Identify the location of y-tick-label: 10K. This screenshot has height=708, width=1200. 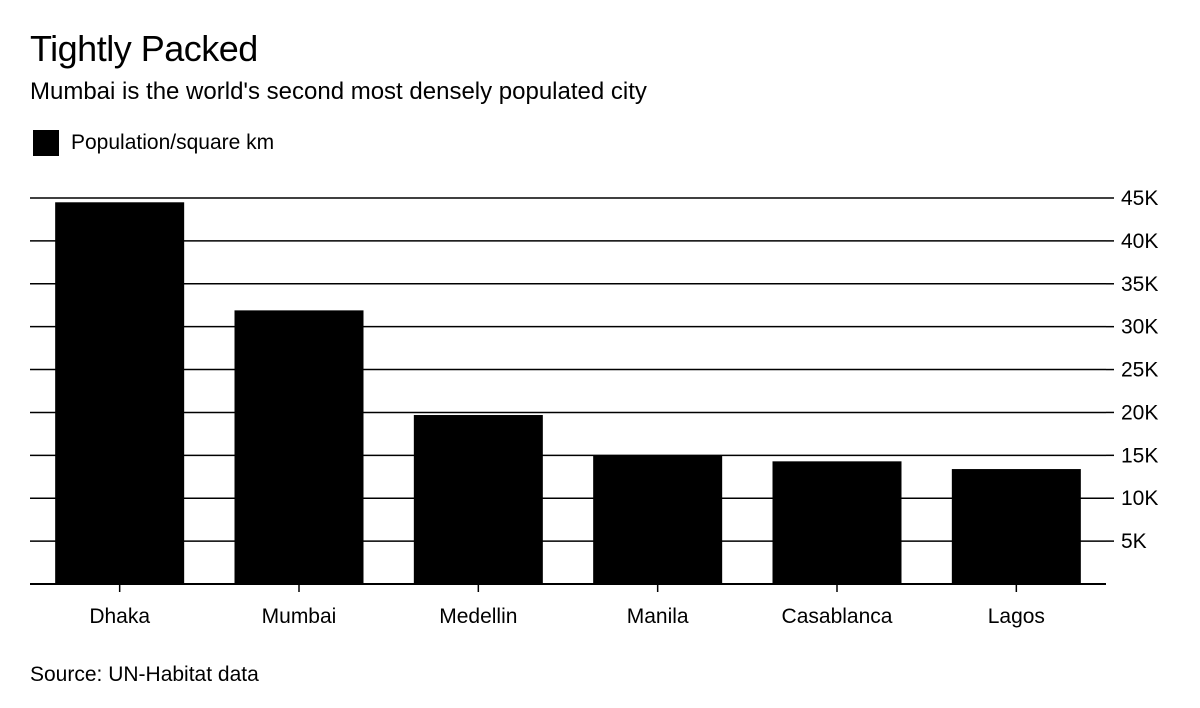
(1139, 498).